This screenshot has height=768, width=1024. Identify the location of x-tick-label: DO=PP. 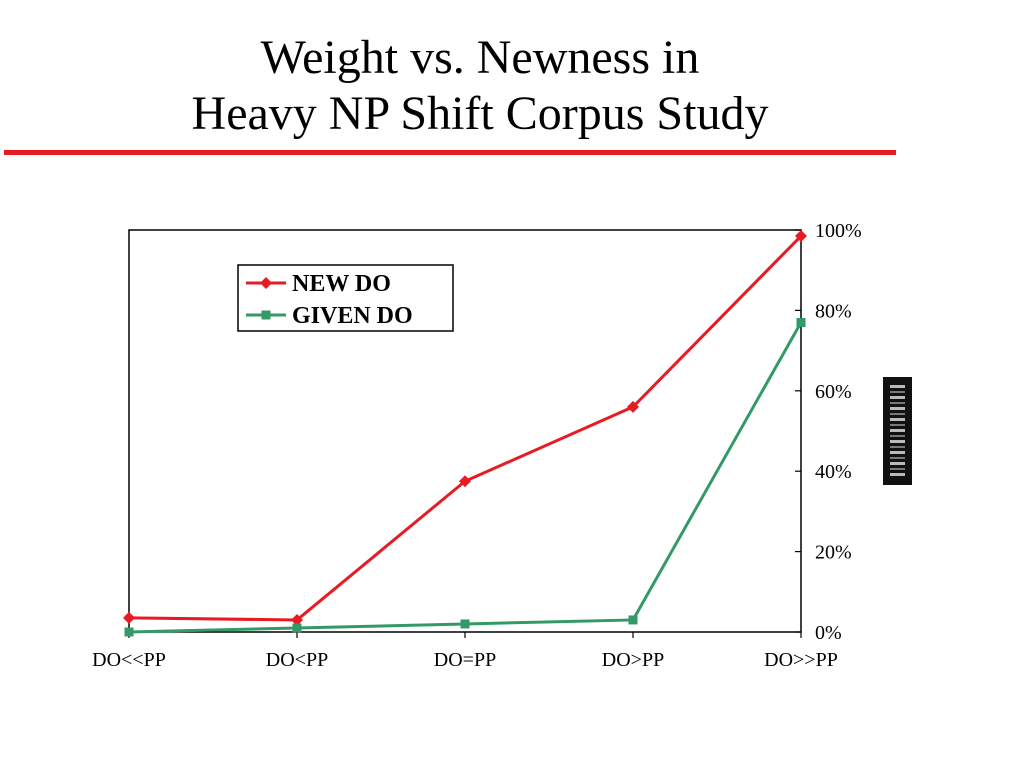
(465, 660).